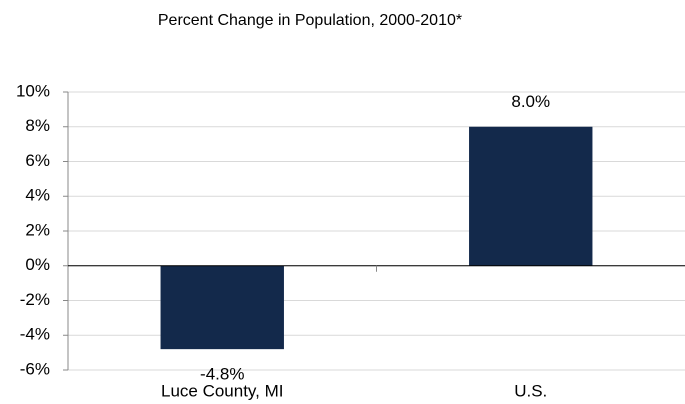 The height and width of the screenshot is (404, 685). What do you see at coordinates (35, 368) in the screenshot?
I see `y-tick-label: -6%` at bounding box center [35, 368].